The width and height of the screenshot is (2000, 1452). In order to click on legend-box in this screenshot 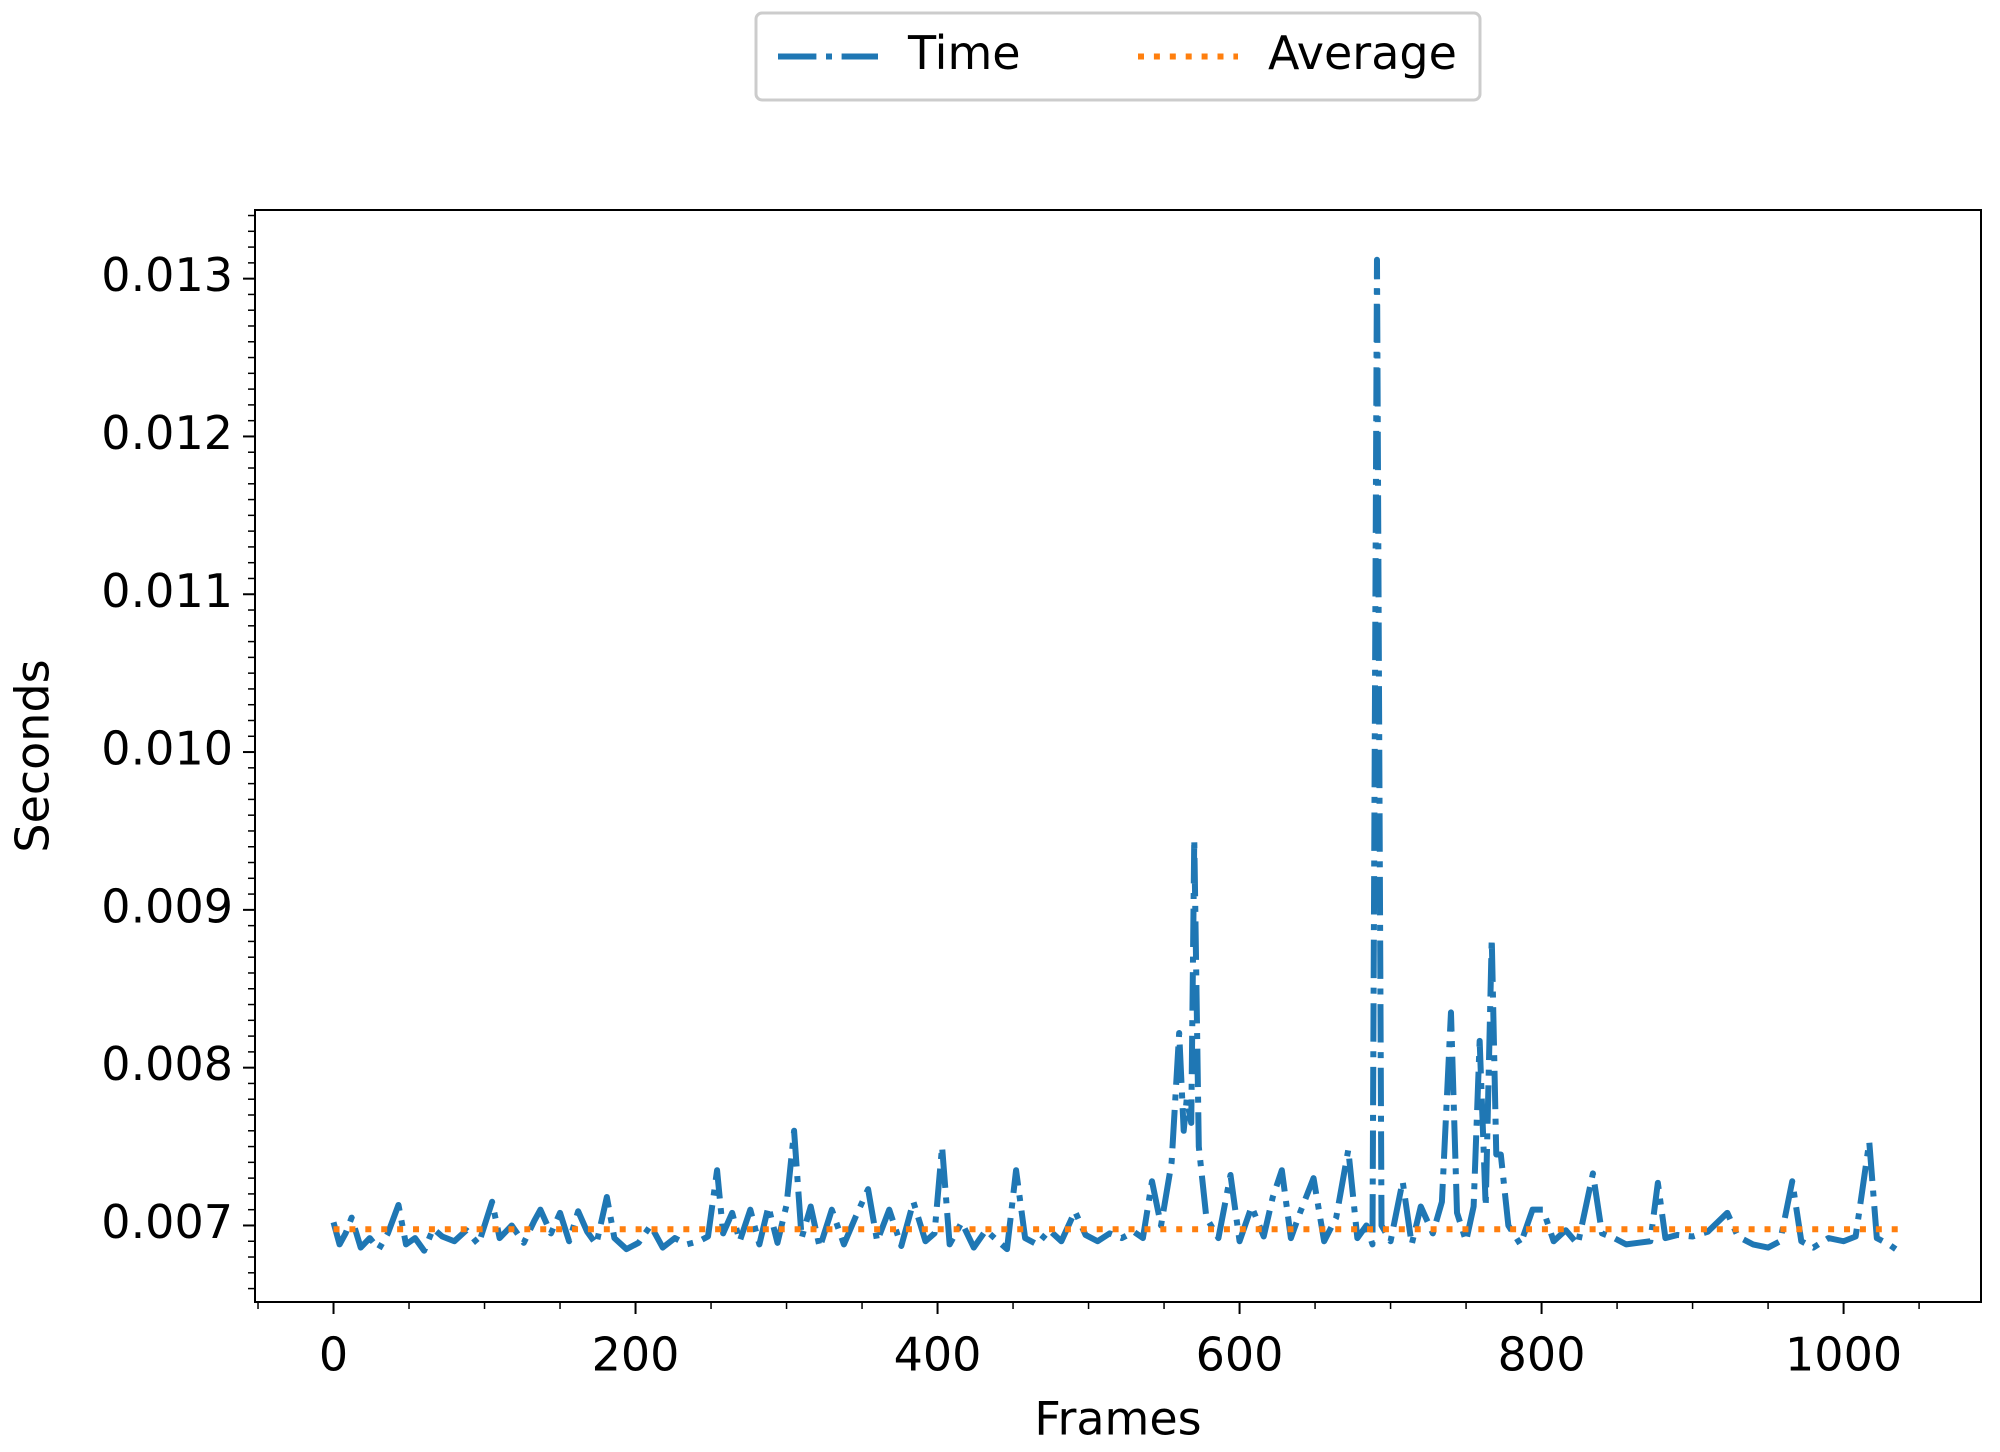, I will do `click(1118, 56)`.